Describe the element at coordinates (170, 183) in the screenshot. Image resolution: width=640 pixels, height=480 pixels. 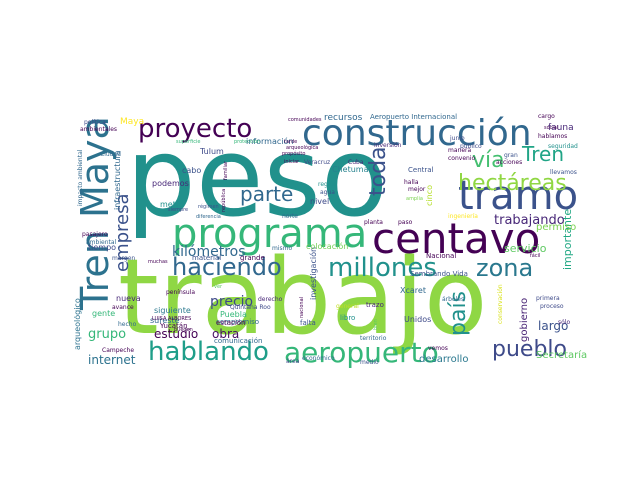
I see `word-podemos: podemos` at that location.